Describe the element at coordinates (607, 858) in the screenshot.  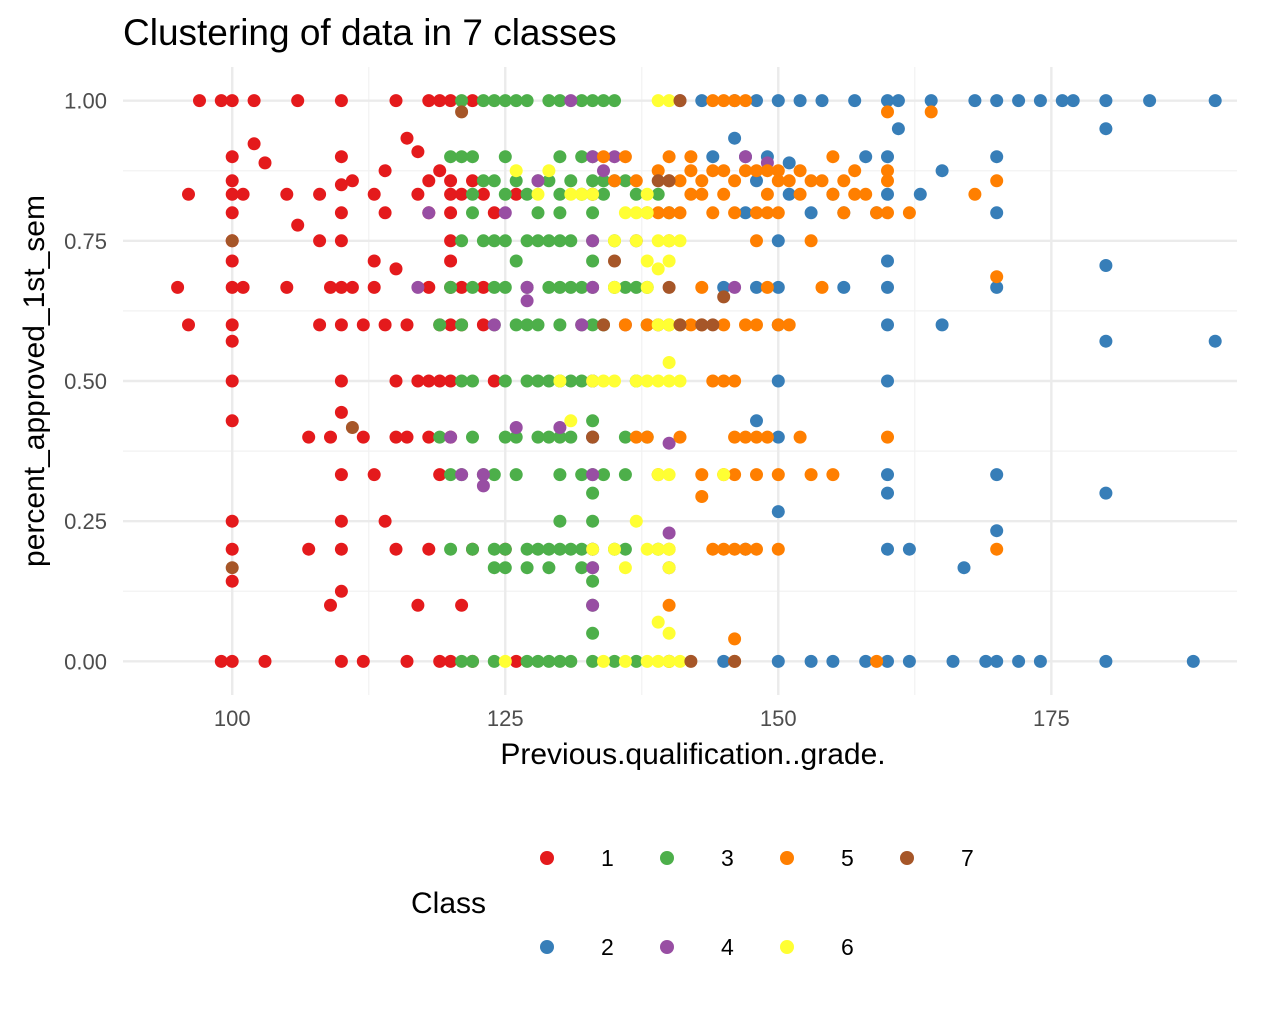
I see `legend-label-1: 1` at that location.